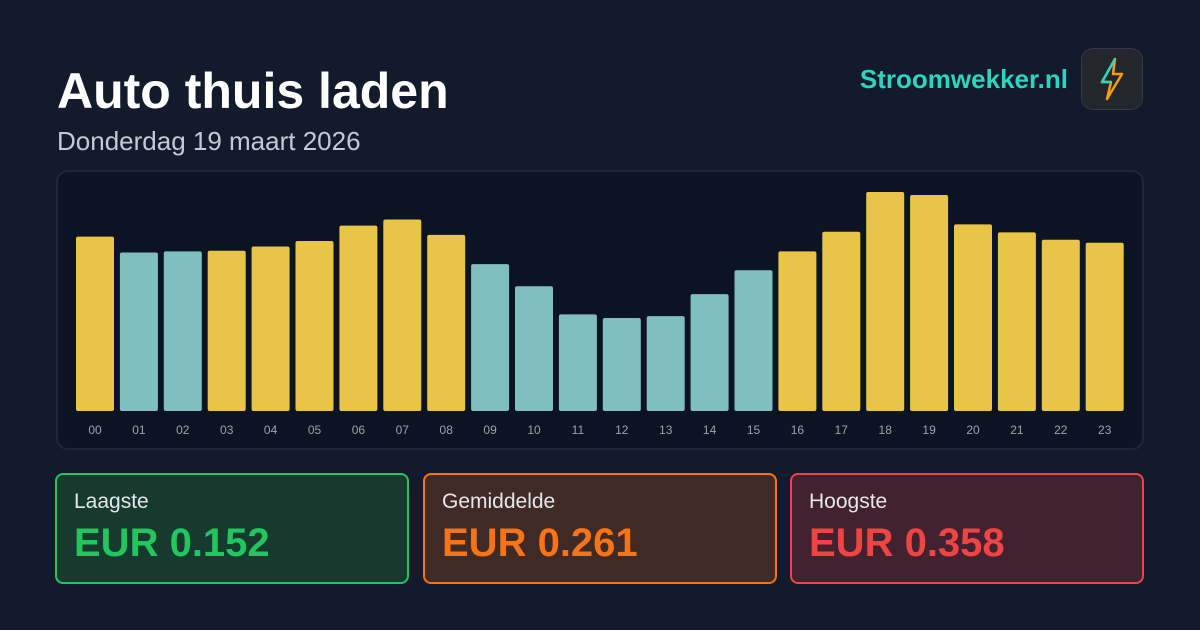 This screenshot has width=1200, height=630. I want to click on card-avg: Gemiddelde EUR 0.261, so click(600, 528).